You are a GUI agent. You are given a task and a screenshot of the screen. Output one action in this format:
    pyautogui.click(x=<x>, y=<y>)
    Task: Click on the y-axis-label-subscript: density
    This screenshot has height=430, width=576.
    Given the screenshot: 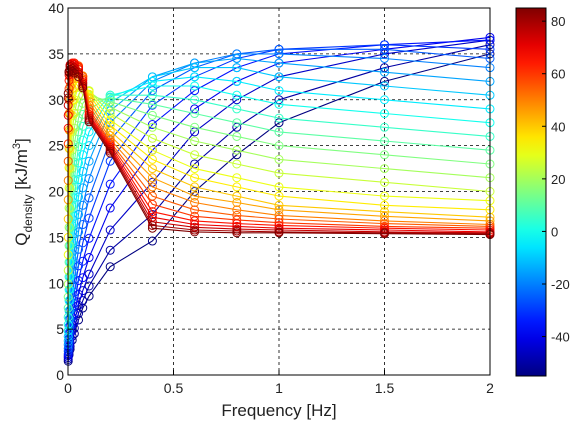 What is the action you would take?
    pyautogui.click(x=28, y=213)
    